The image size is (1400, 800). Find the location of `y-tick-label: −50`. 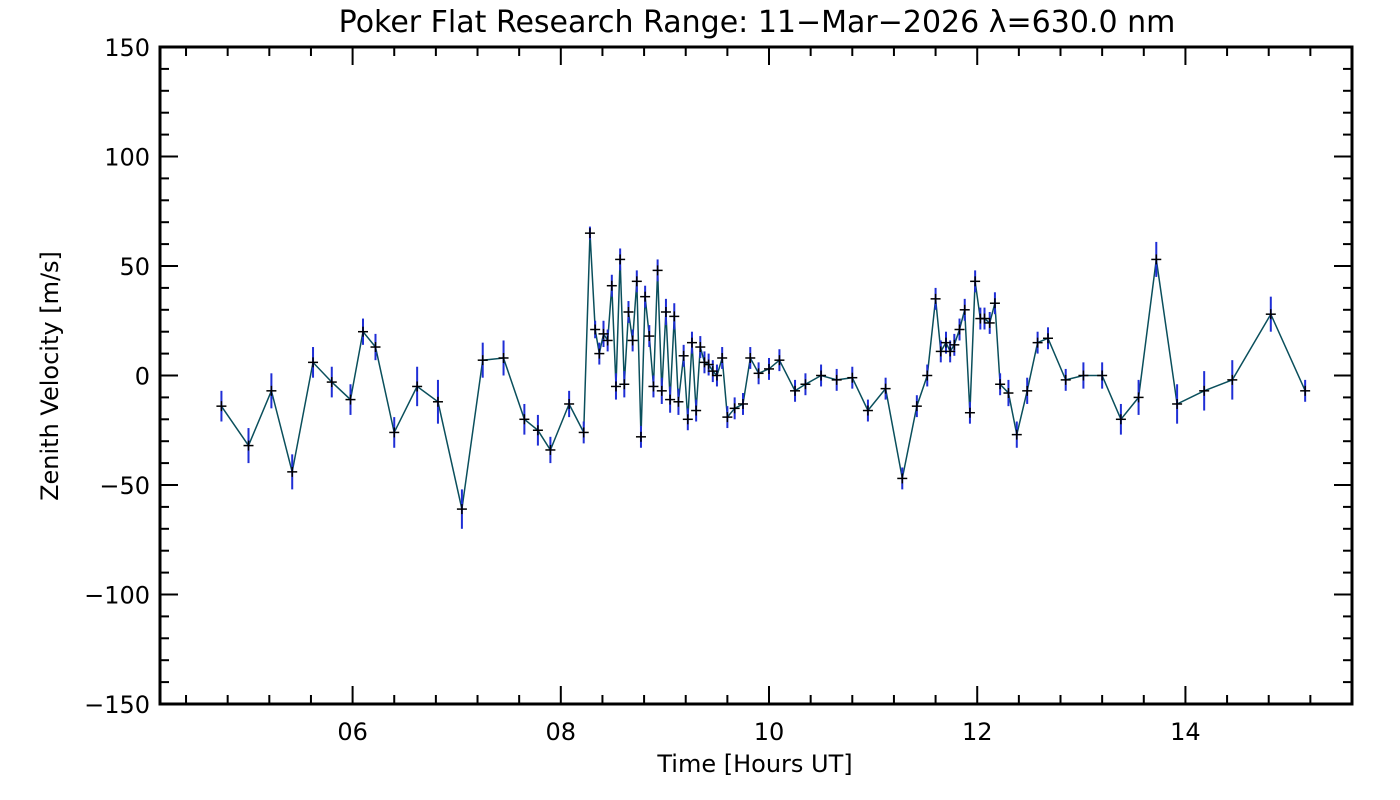

y-tick-label: −50 is located at coordinates (124, 486).